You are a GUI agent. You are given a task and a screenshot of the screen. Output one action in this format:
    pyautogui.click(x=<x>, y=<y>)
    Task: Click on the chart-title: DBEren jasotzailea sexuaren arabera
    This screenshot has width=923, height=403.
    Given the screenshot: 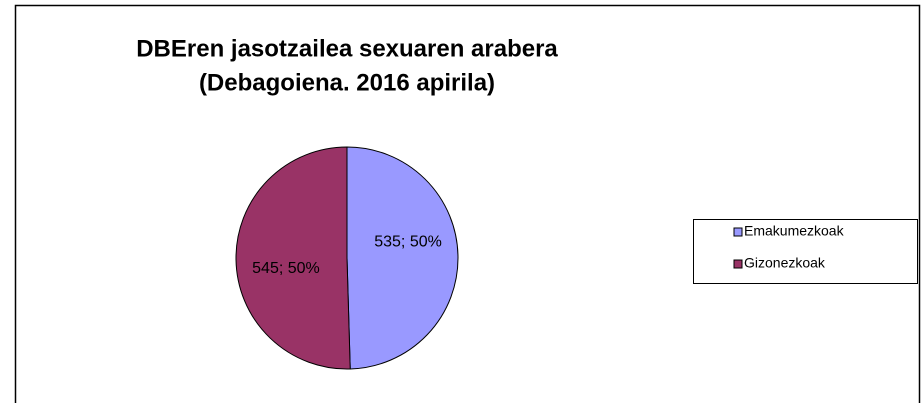 What is the action you would take?
    pyautogui.click(x=347, y=48)
    